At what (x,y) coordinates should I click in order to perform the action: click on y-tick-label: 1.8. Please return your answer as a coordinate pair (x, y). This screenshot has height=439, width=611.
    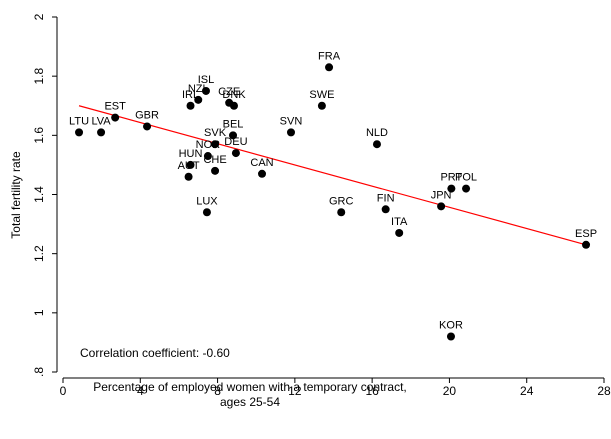
    Looking at the image, I should click on (39, 76).